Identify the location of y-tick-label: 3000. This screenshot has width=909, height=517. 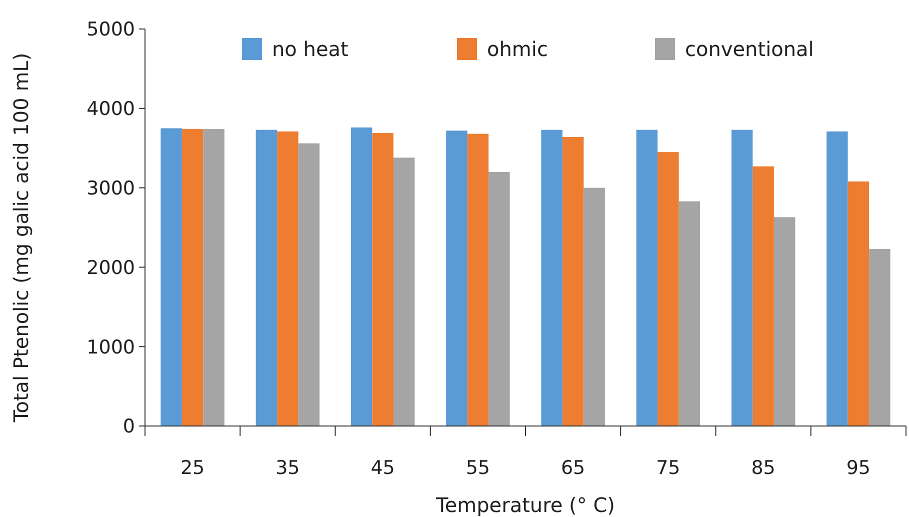
(110, 188).